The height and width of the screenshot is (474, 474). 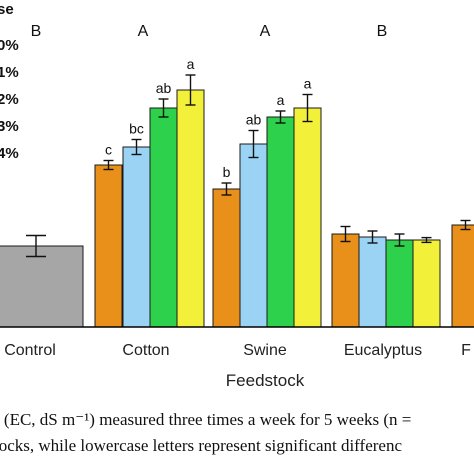 What do you see at coordinates (466, 350) in the screenshot?
I see `category-label-f: F` at bounding box center [466, 350].